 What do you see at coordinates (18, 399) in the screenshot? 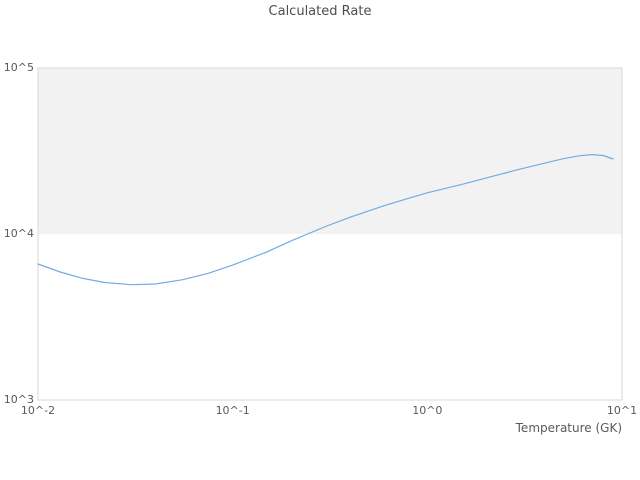
I see `y-tick-label: 10^3` at bounding box center [18, 399].